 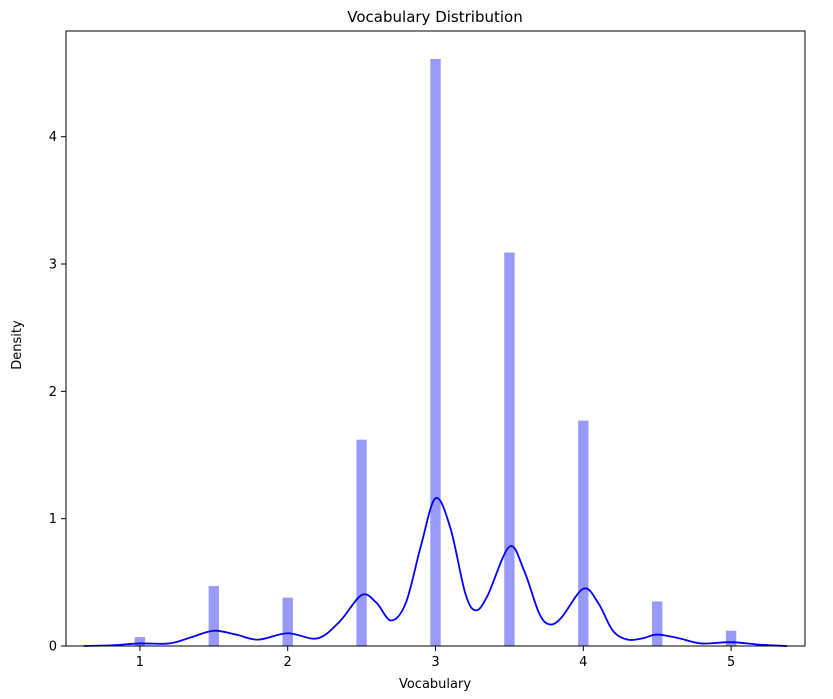 I want to click on y-axis-label: Density, so click(x=17, y=345).